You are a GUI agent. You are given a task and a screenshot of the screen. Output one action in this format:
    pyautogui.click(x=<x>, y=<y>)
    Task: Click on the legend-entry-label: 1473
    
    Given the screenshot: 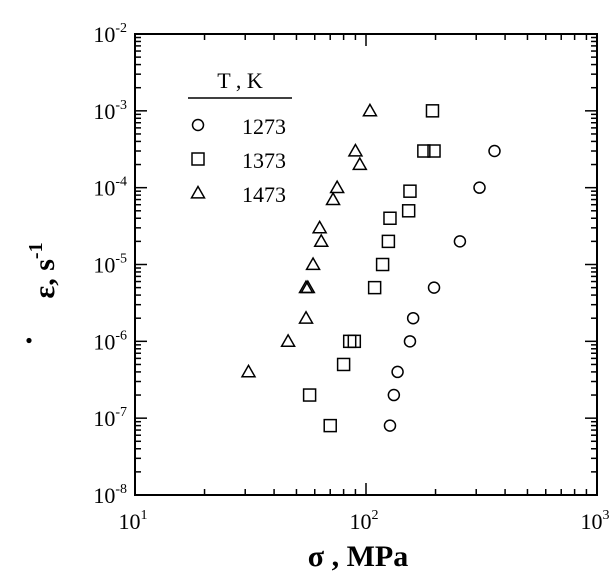 What is the action you would take?
    pyautogui.click(x=264, y=194)
    